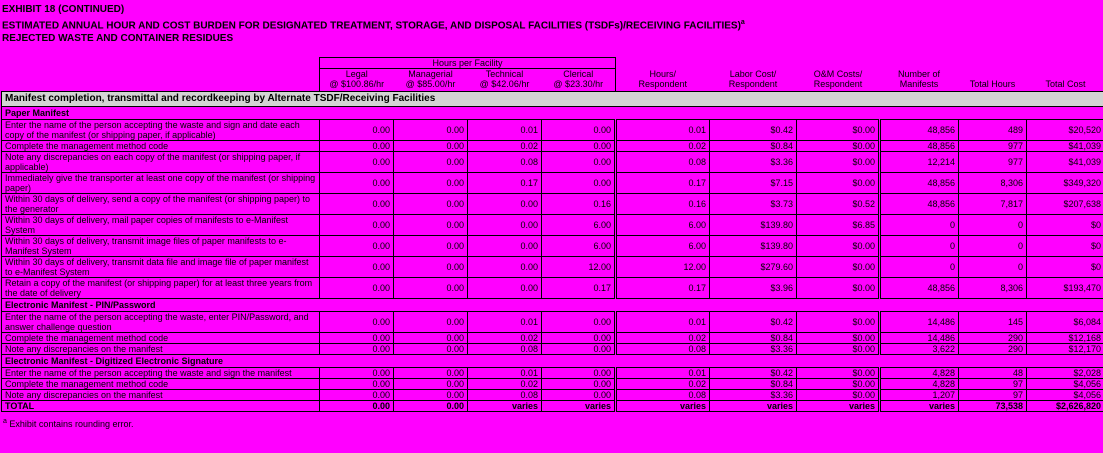 The width and height of the screenshot is (1103, 453). What do you see at coordinates (753, 204) in the screenshot?
I see `cell-labor-cost-per-respondent: $3.73` at bounding box center [753, 204].